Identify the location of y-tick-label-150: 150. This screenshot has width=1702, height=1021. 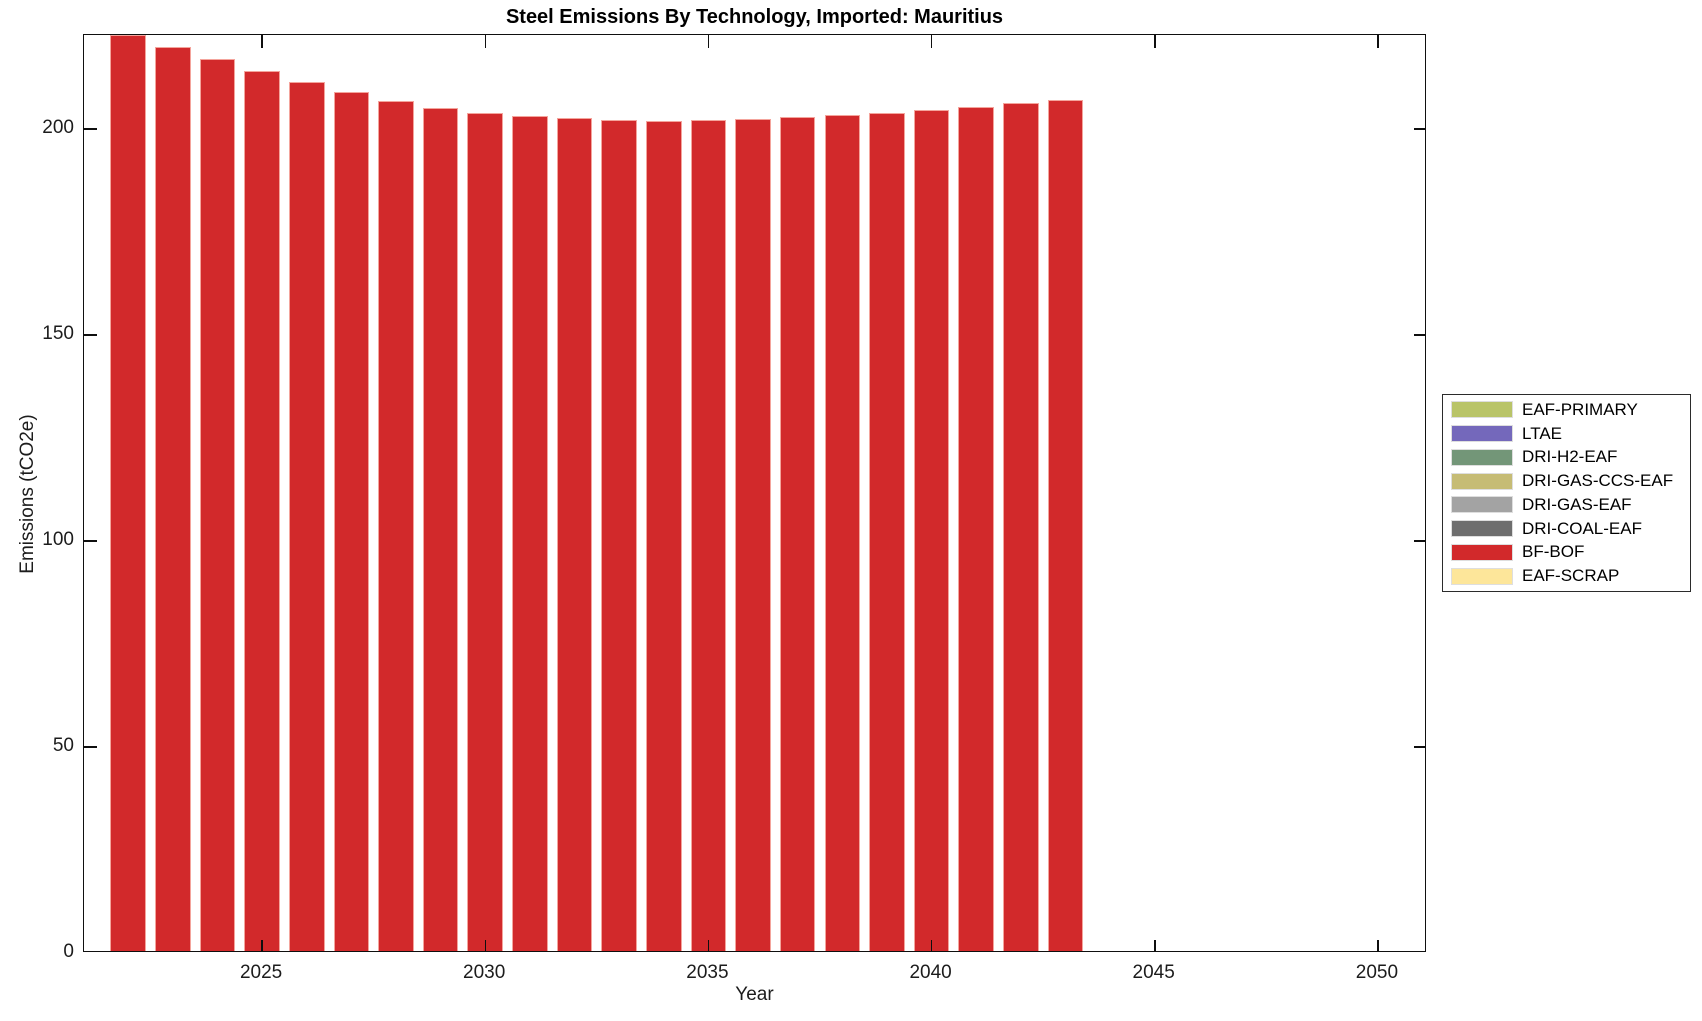
(58, 333).